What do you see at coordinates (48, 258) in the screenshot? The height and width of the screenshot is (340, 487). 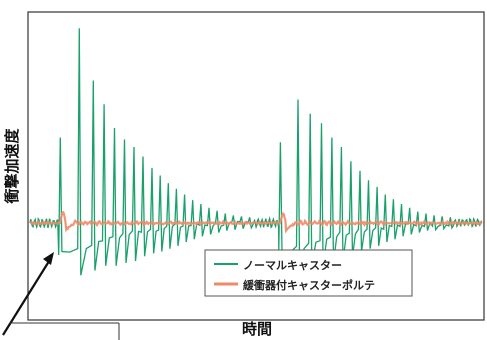 I see `pointer-arrow-head` at bounding box center [48, 258].